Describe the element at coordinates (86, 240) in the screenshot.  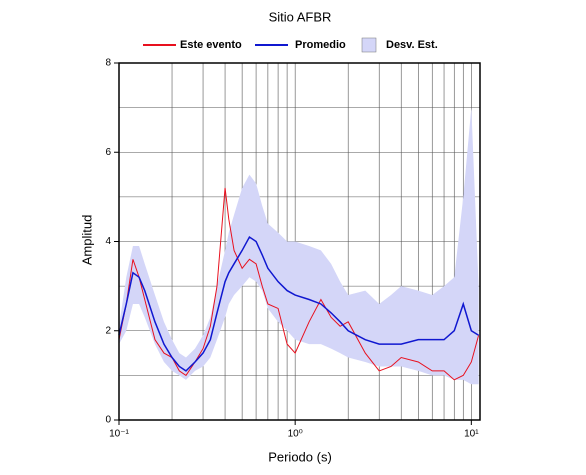
I see `y-axis-label: Amplitud` at that location.